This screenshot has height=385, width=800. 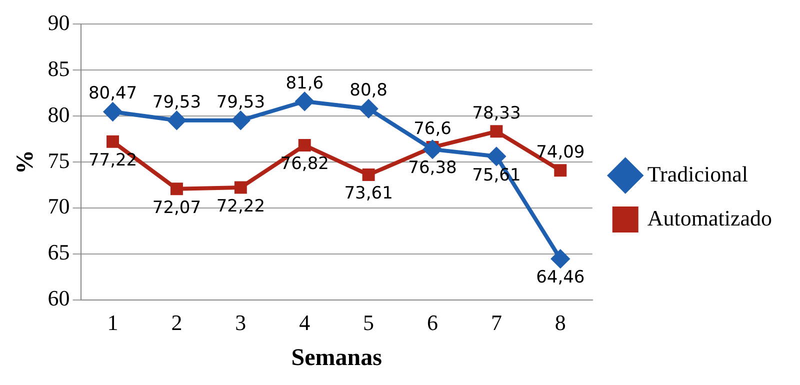 I want to click on x-tick-label: 7, so click(x=496, y=322).